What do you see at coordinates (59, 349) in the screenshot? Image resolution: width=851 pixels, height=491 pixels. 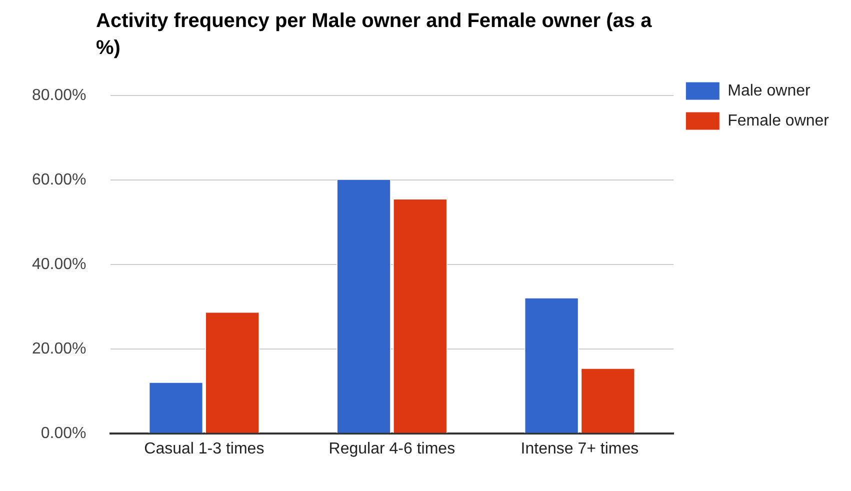 I see `y-tick-label: 20.00%` at bounding box center [59, 349].